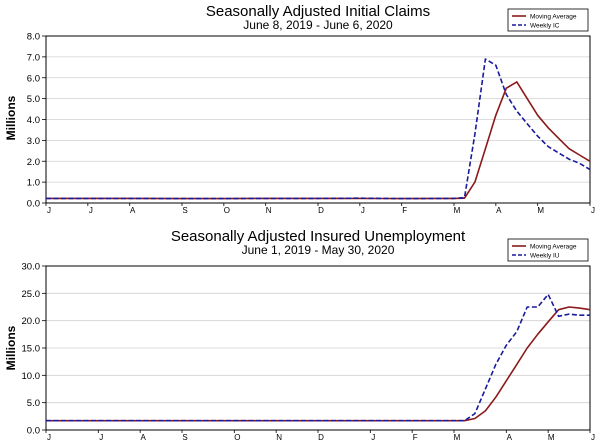 The height and width of the screenshot is (443, 600). What do you see at coordinates (33, 57) in the screenshot?
I see `y-tick-label: 7.0` at bounding box center [33, 57].